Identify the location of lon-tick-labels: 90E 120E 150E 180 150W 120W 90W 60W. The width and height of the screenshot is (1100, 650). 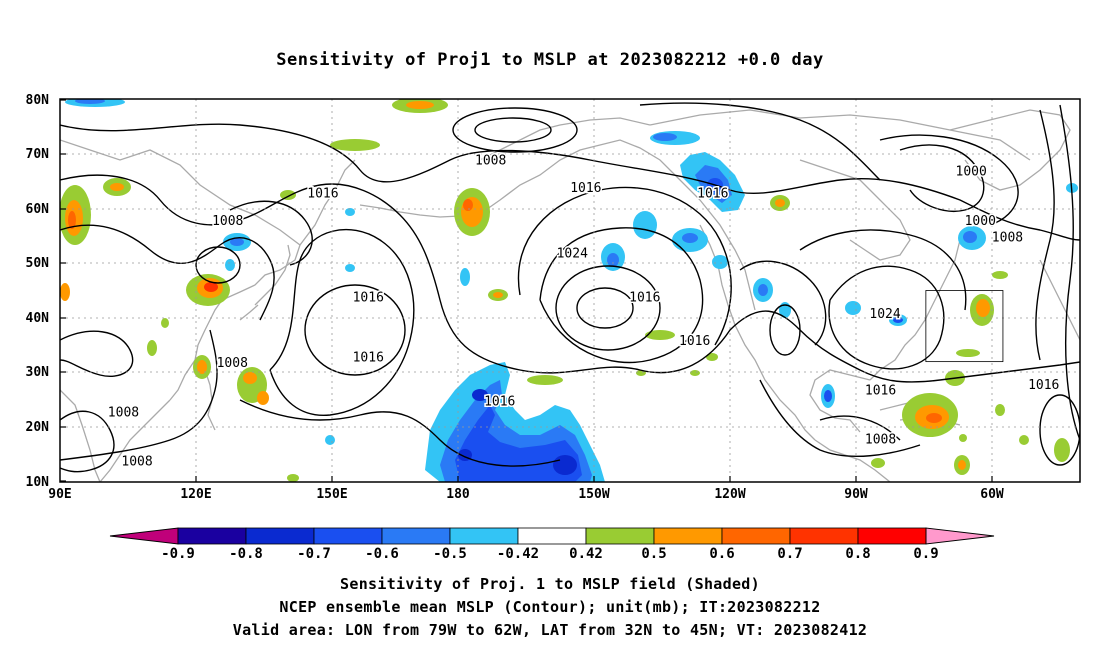
(526, 494).